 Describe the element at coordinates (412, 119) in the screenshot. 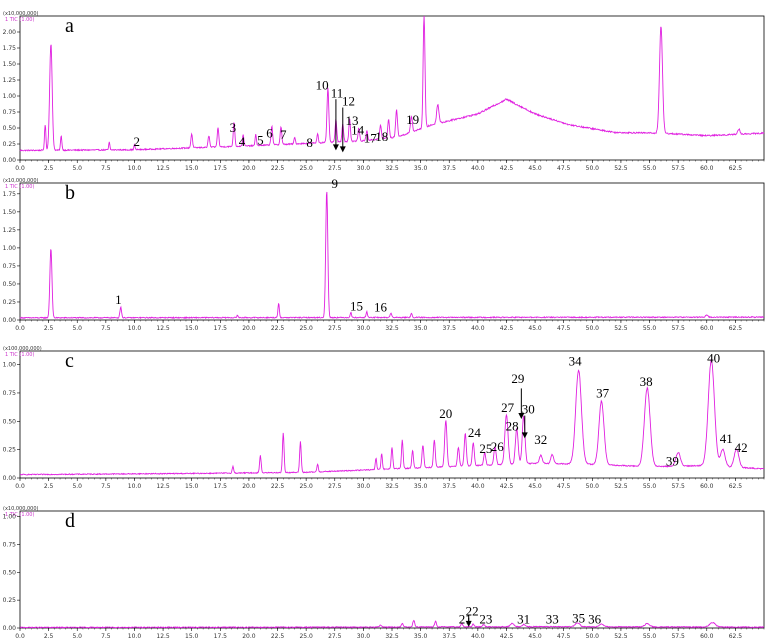

I see `peak-label: 19` at that location.